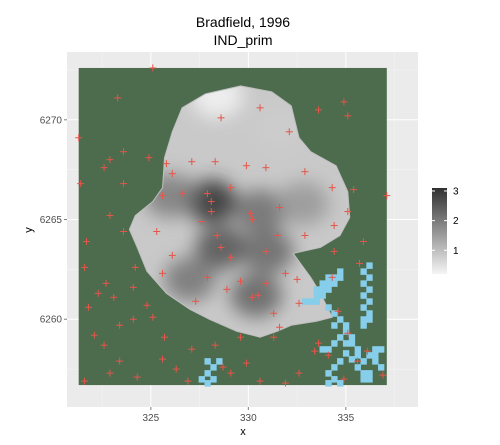  Describe the element at coordinates (29, 230) in the screenshot. I see `y-axis-label: y` at that location.